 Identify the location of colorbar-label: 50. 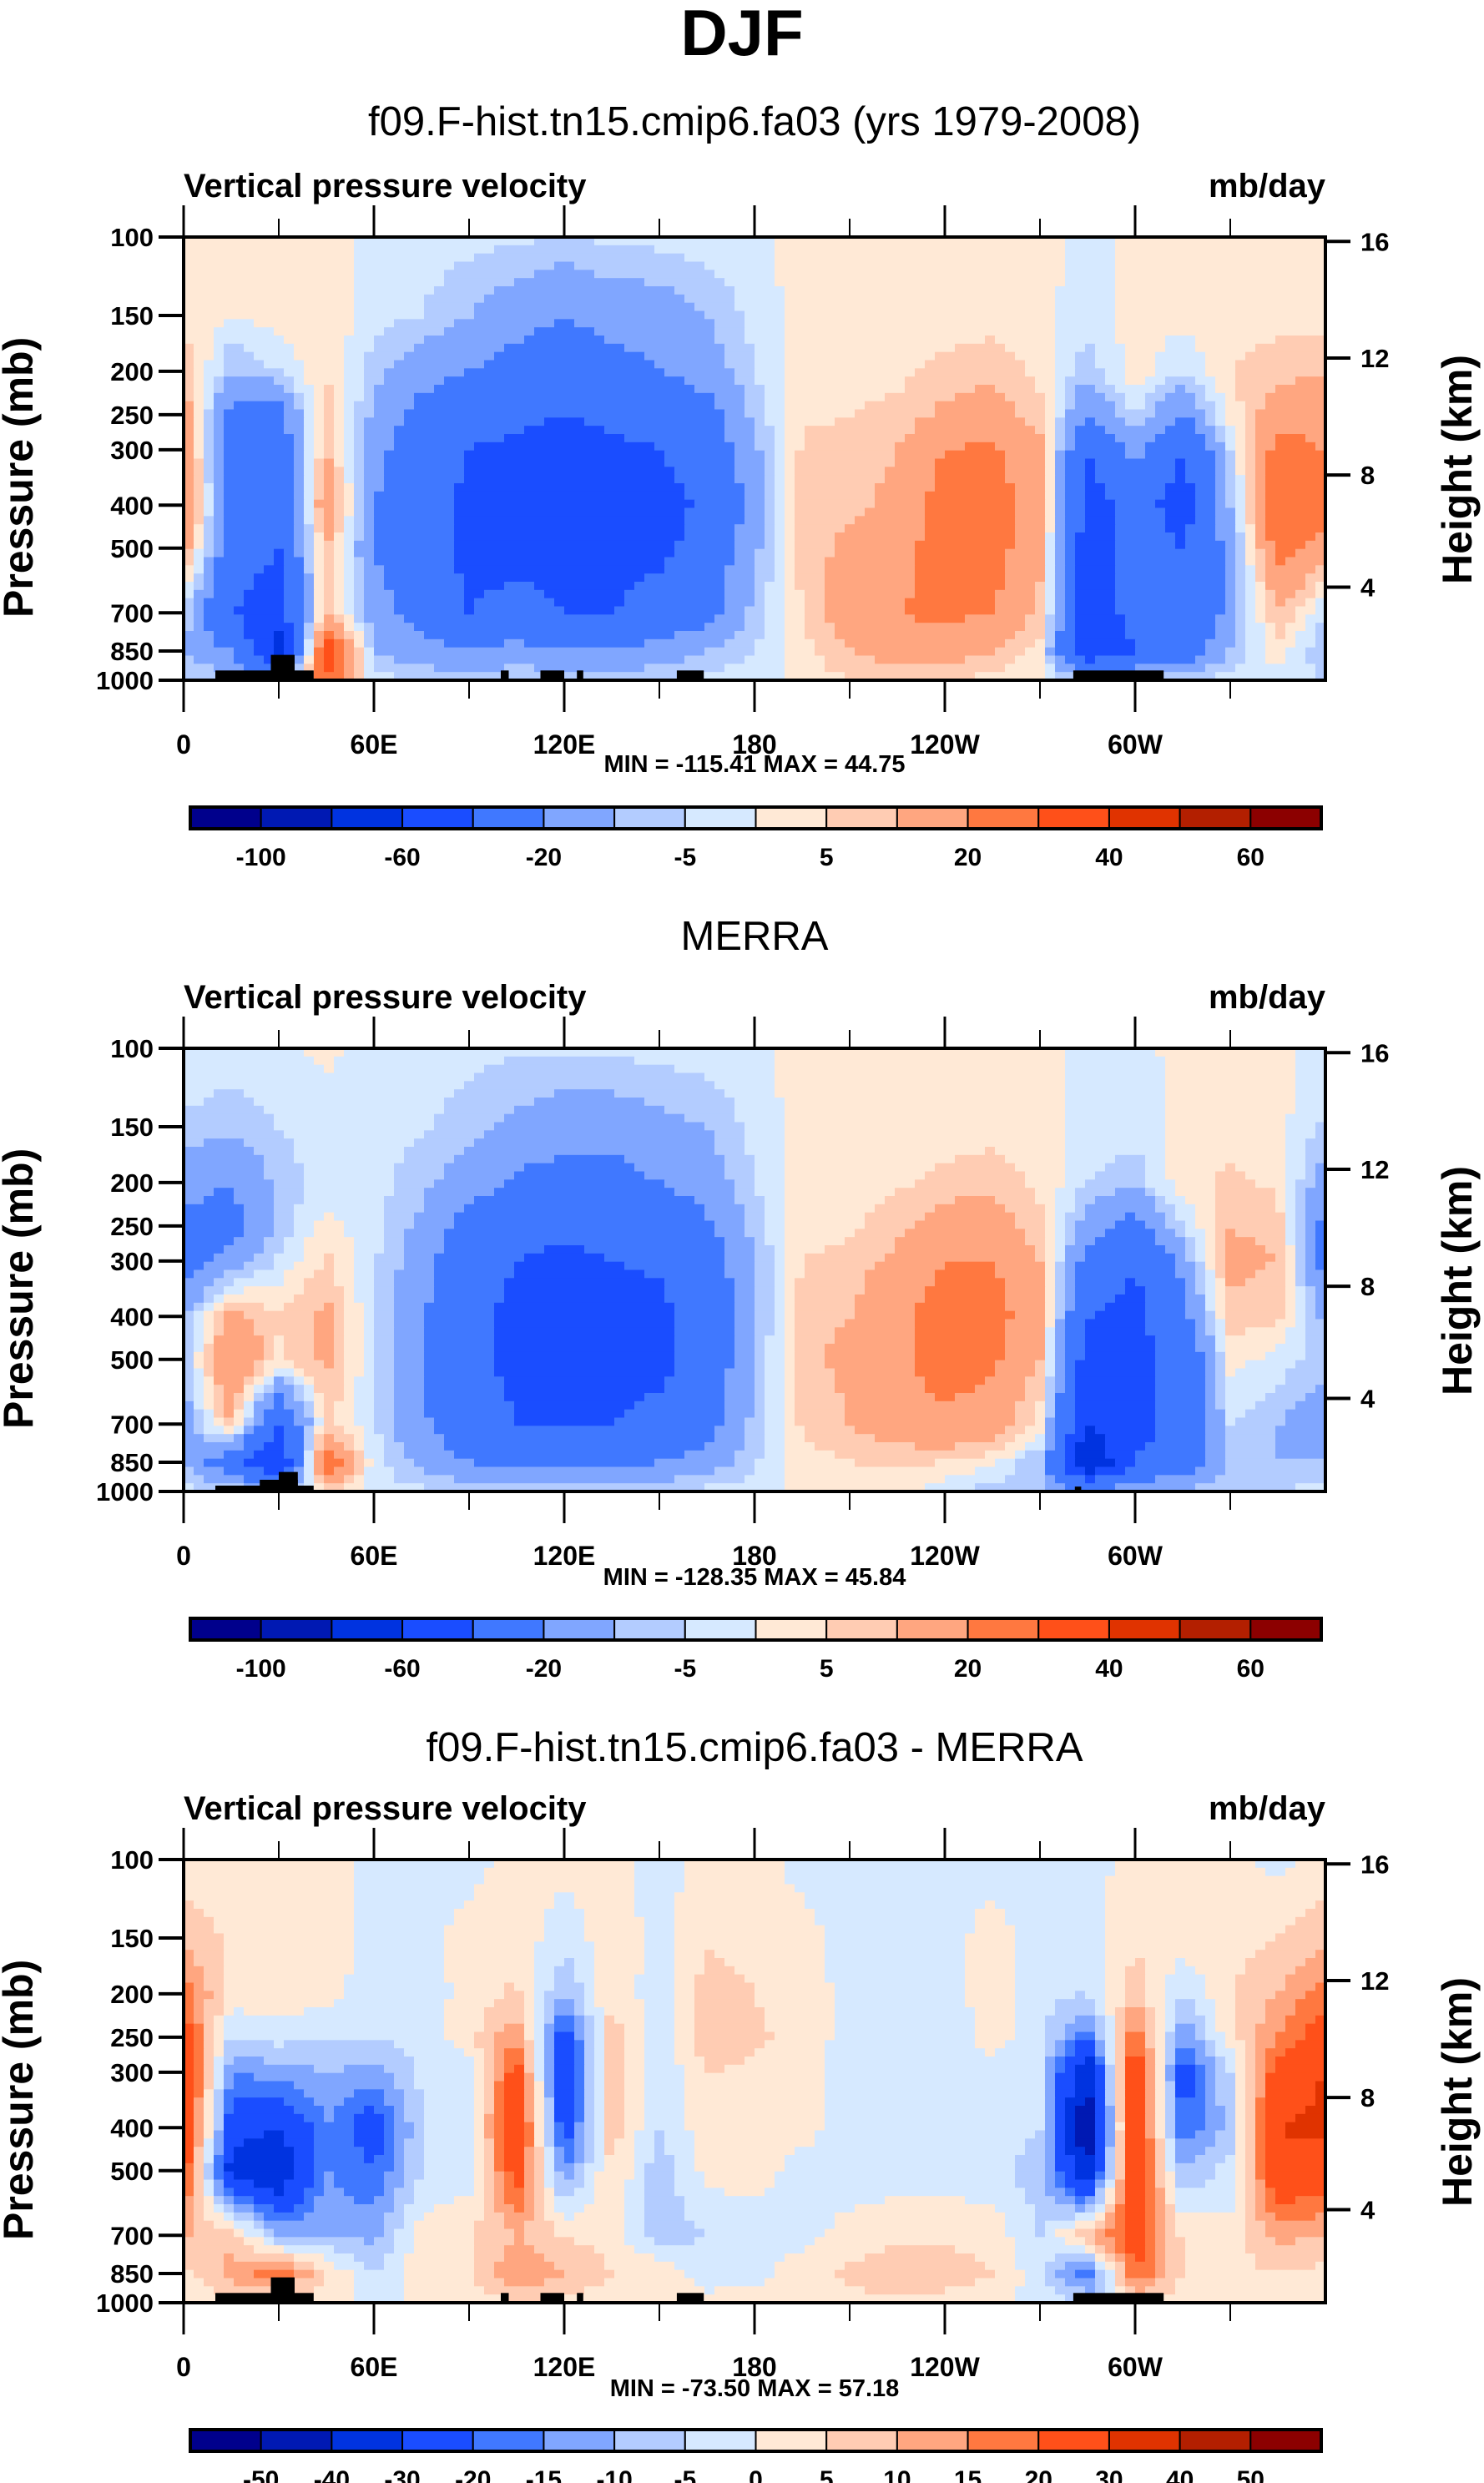
(1250, 2474).